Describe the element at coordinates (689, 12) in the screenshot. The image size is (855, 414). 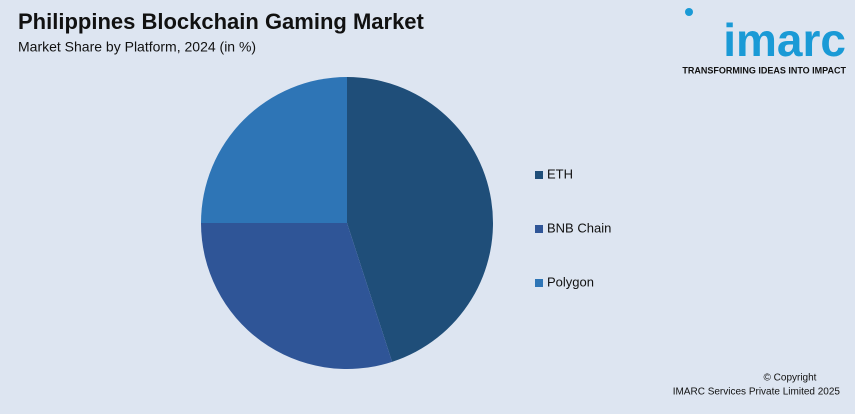
I see `logo-dot` at that location.